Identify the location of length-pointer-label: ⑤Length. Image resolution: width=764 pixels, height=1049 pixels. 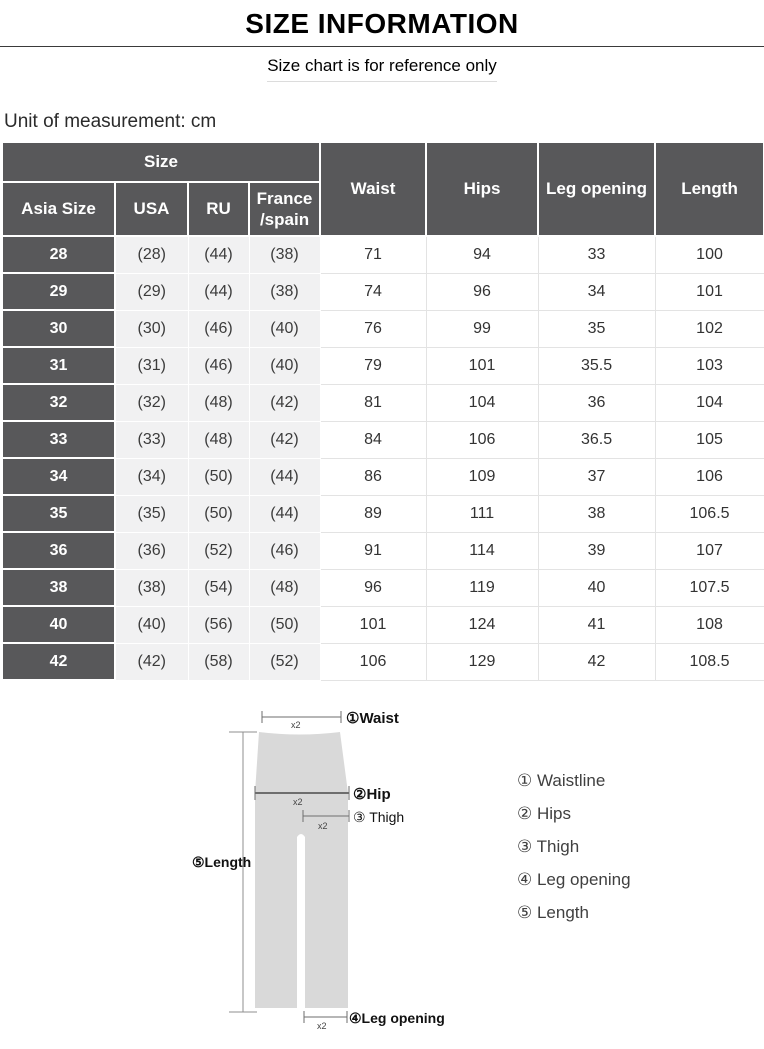
(222, 862).